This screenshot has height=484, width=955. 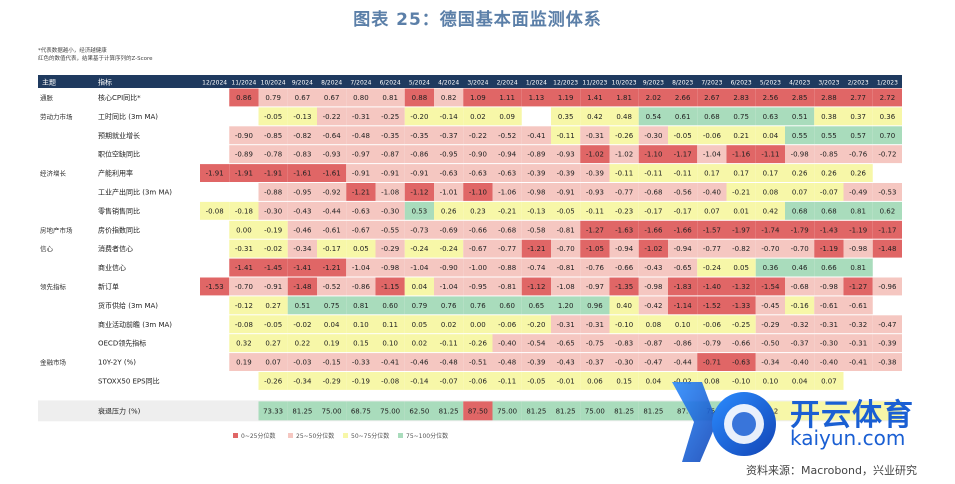 What do you see at coordinates (273, 83) in the screenshot?
I see `column-header: 10/2024` at bounding box center [273, 83].